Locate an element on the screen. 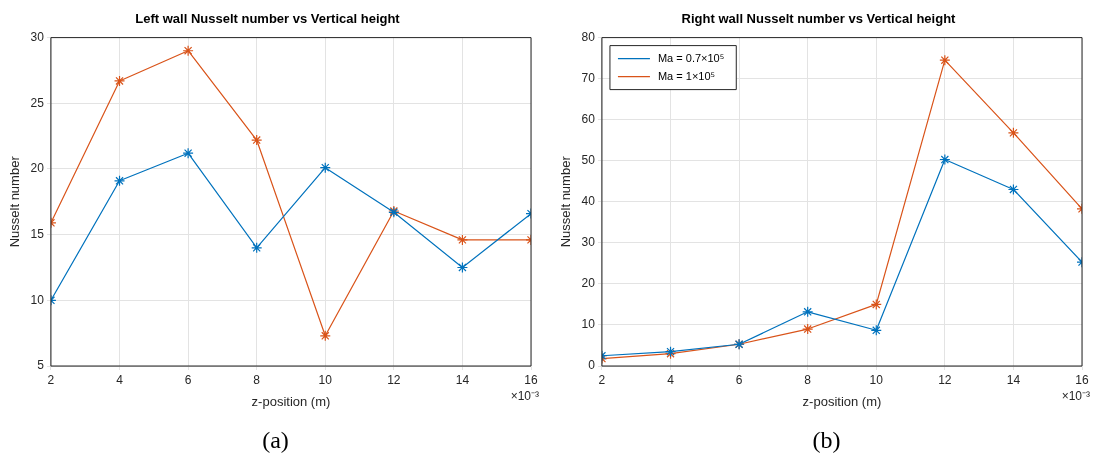 This screenshot has height=465, width=1102. chart-title: Left wall Nusselt number vs Vertical height is located at coordinates (268, 19).